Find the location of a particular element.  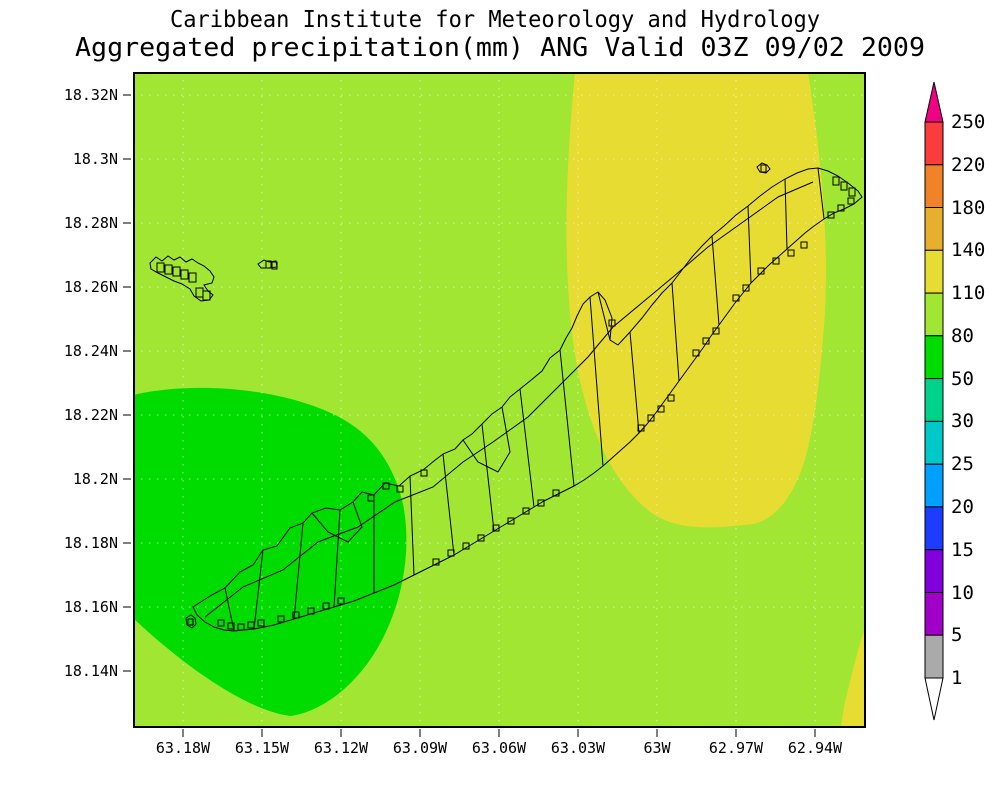

lat-label: 18.22N is located at coordinates (91, 415).